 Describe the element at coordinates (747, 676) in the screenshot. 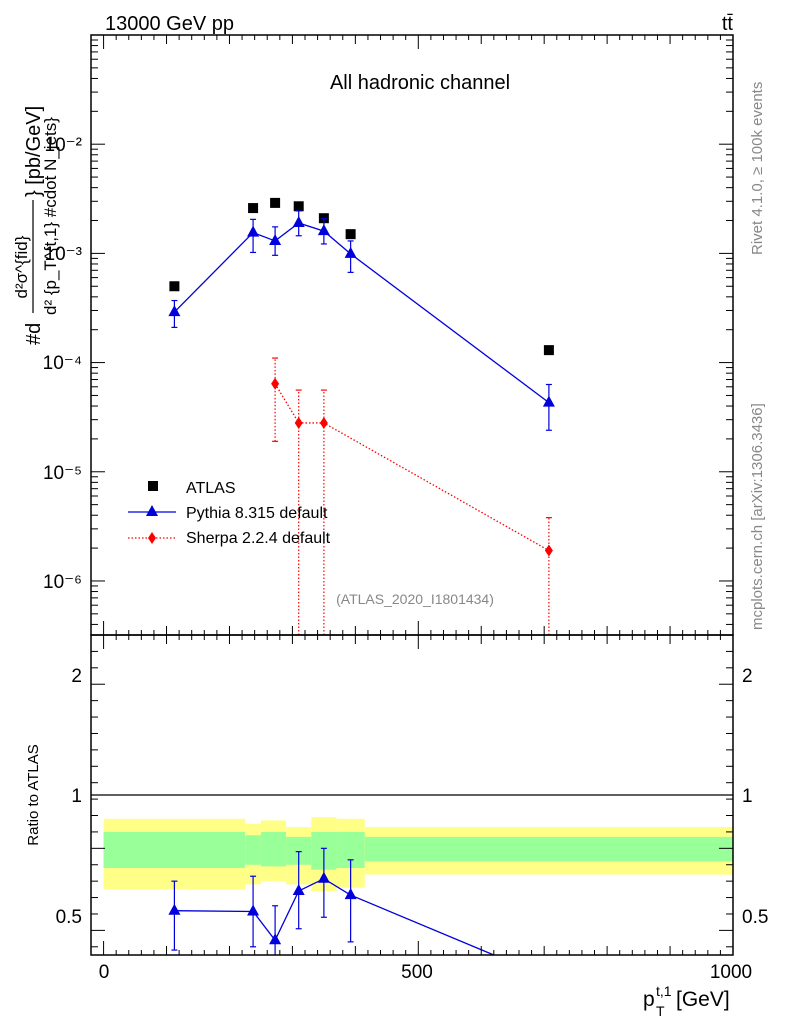

I see `ratio-ytick-right-2: 2` at that location.